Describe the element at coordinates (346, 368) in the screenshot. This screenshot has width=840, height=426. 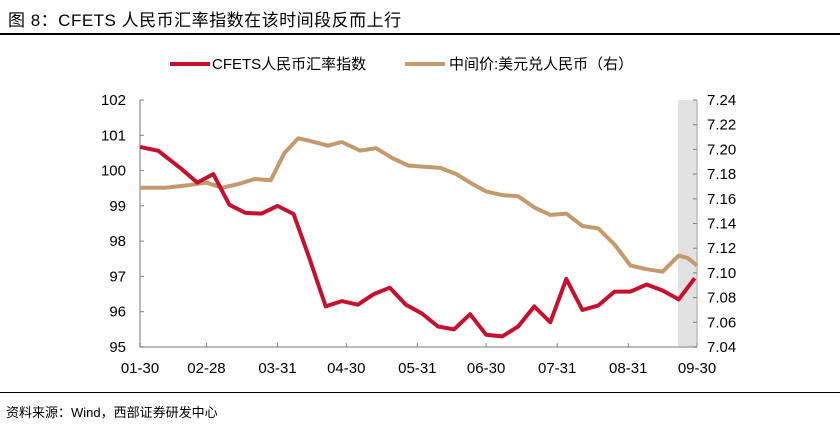
I see `x-tick-label: 04-30` at that location.